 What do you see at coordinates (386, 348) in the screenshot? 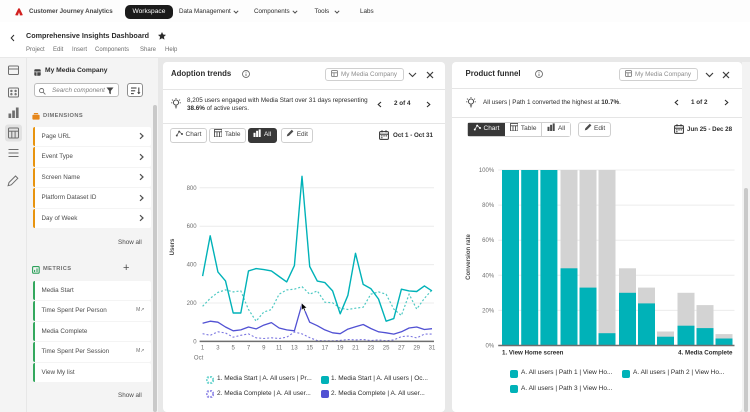
I see `svg-text: 25` at bounding box center [386, 348].